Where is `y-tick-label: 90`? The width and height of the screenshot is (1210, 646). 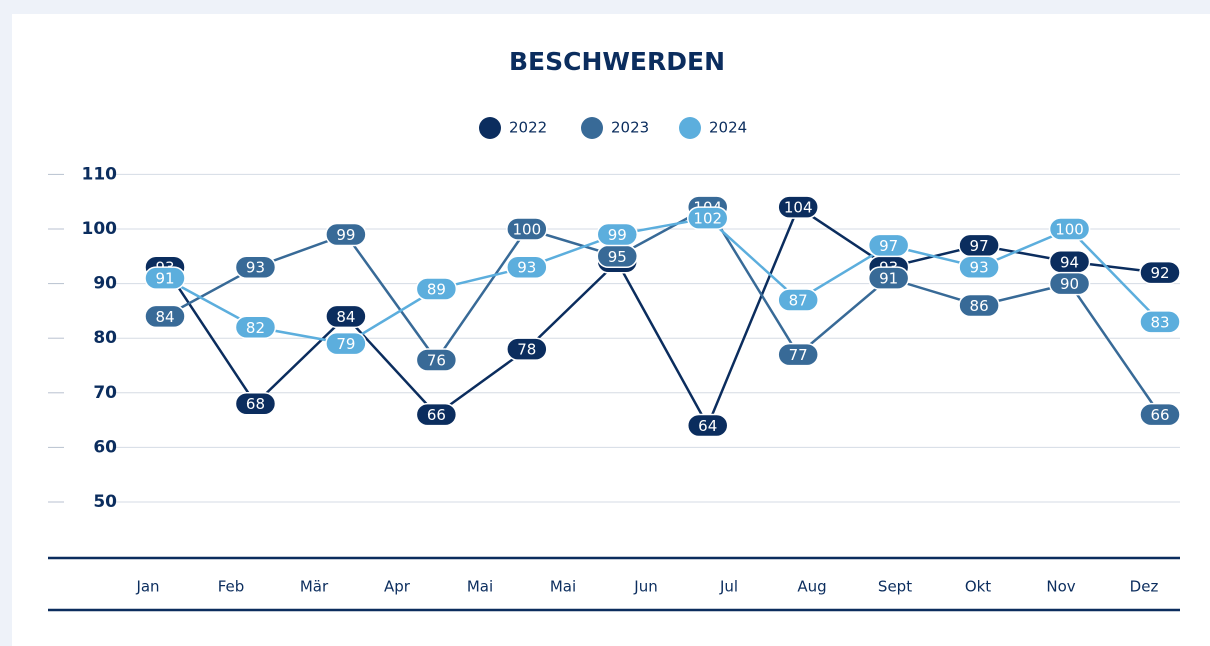
y-tick-label: 90 is located at coordinates (105, 284).